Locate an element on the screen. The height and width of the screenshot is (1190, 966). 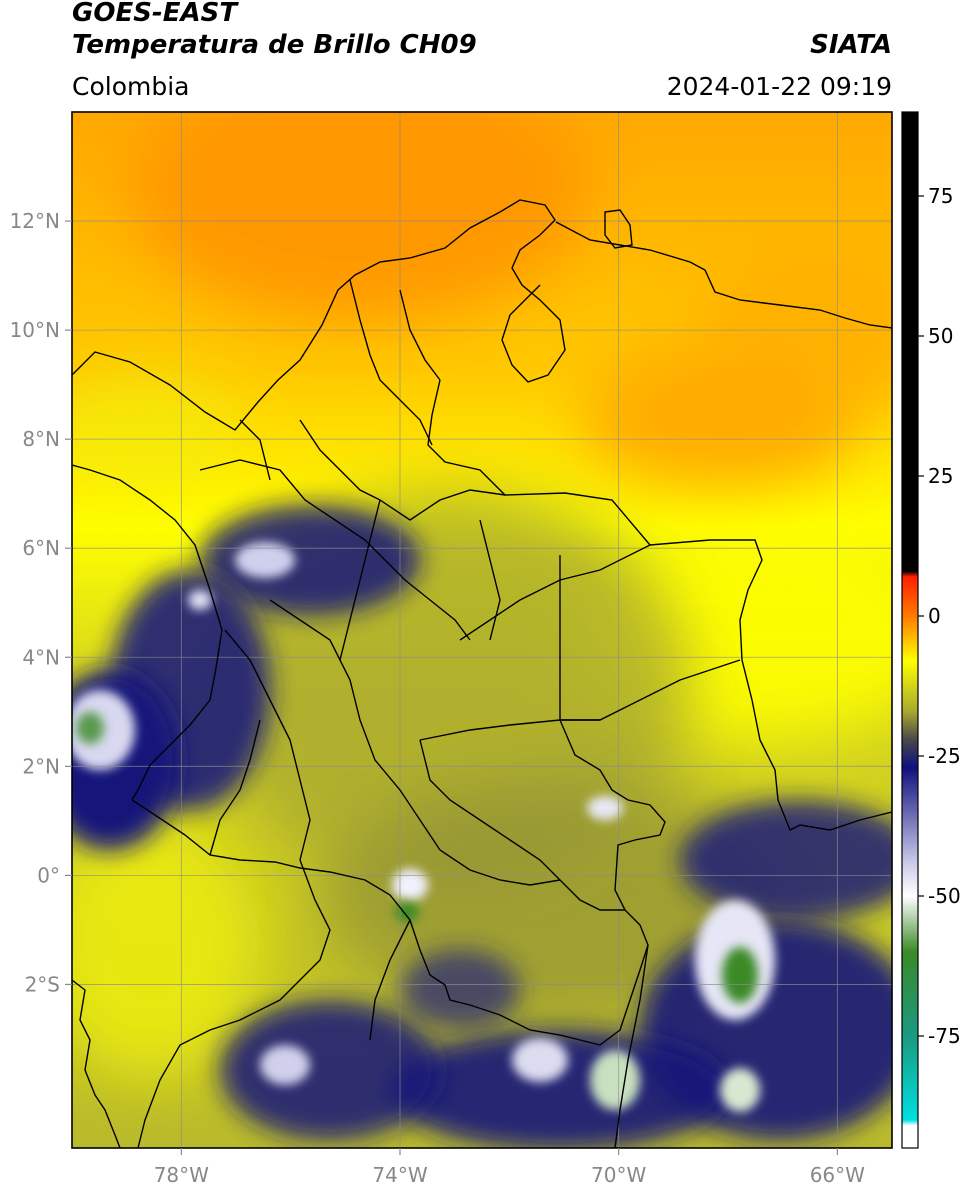
longitude-axis: 78°W 74°W 70°W 66°W is located at coordinates (509, 1167).